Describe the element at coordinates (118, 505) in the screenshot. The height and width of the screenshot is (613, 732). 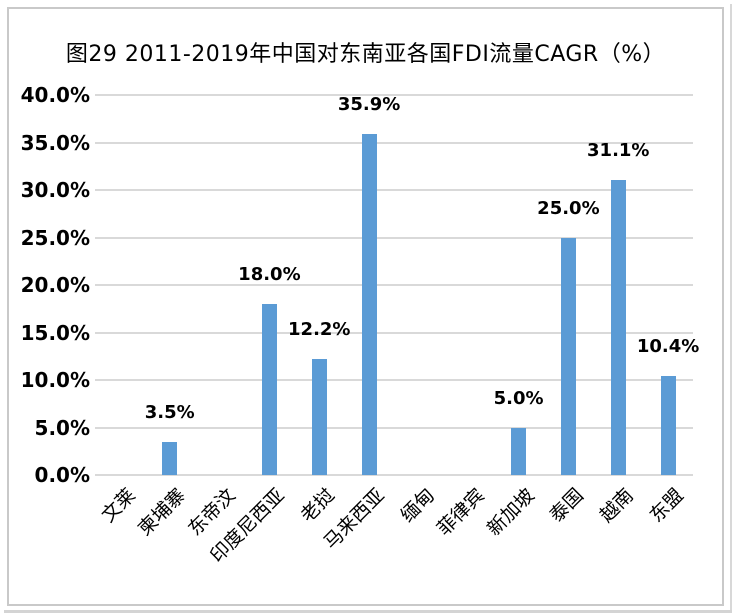
I see `x-axis-category-text: 文莱` at that location.